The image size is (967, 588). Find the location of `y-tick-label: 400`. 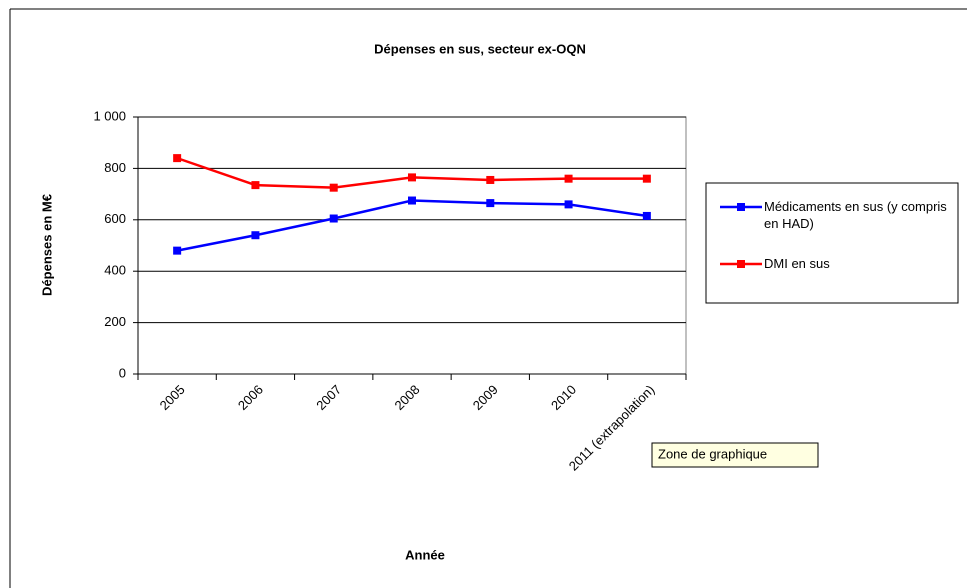

y-tick-label: 400 is located at coordinates (115, 270).